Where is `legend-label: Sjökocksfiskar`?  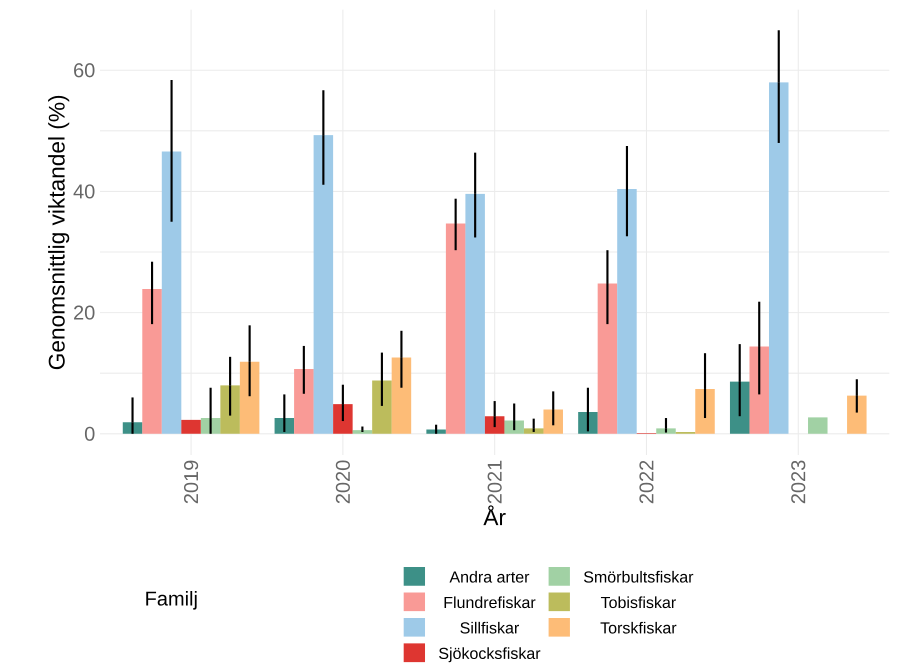
legend-label: Sjökocksfiskar is located at coordinates (489, 654).